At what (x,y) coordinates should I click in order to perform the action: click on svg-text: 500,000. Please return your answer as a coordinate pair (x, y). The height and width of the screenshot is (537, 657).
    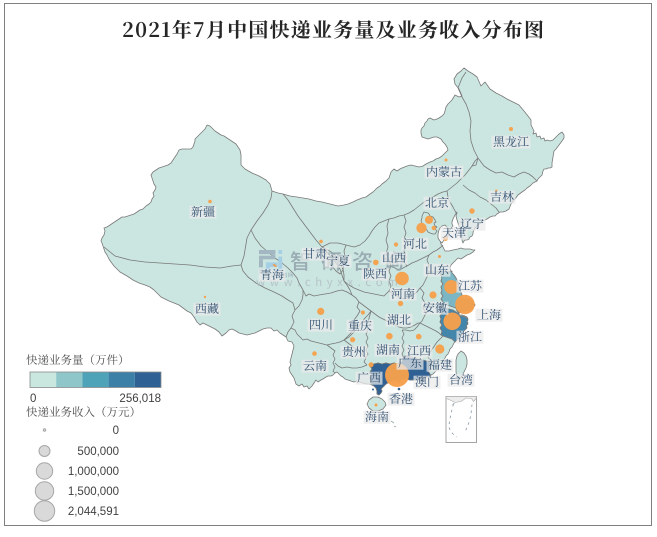
    Looking at the image, I should click on (98, 452).